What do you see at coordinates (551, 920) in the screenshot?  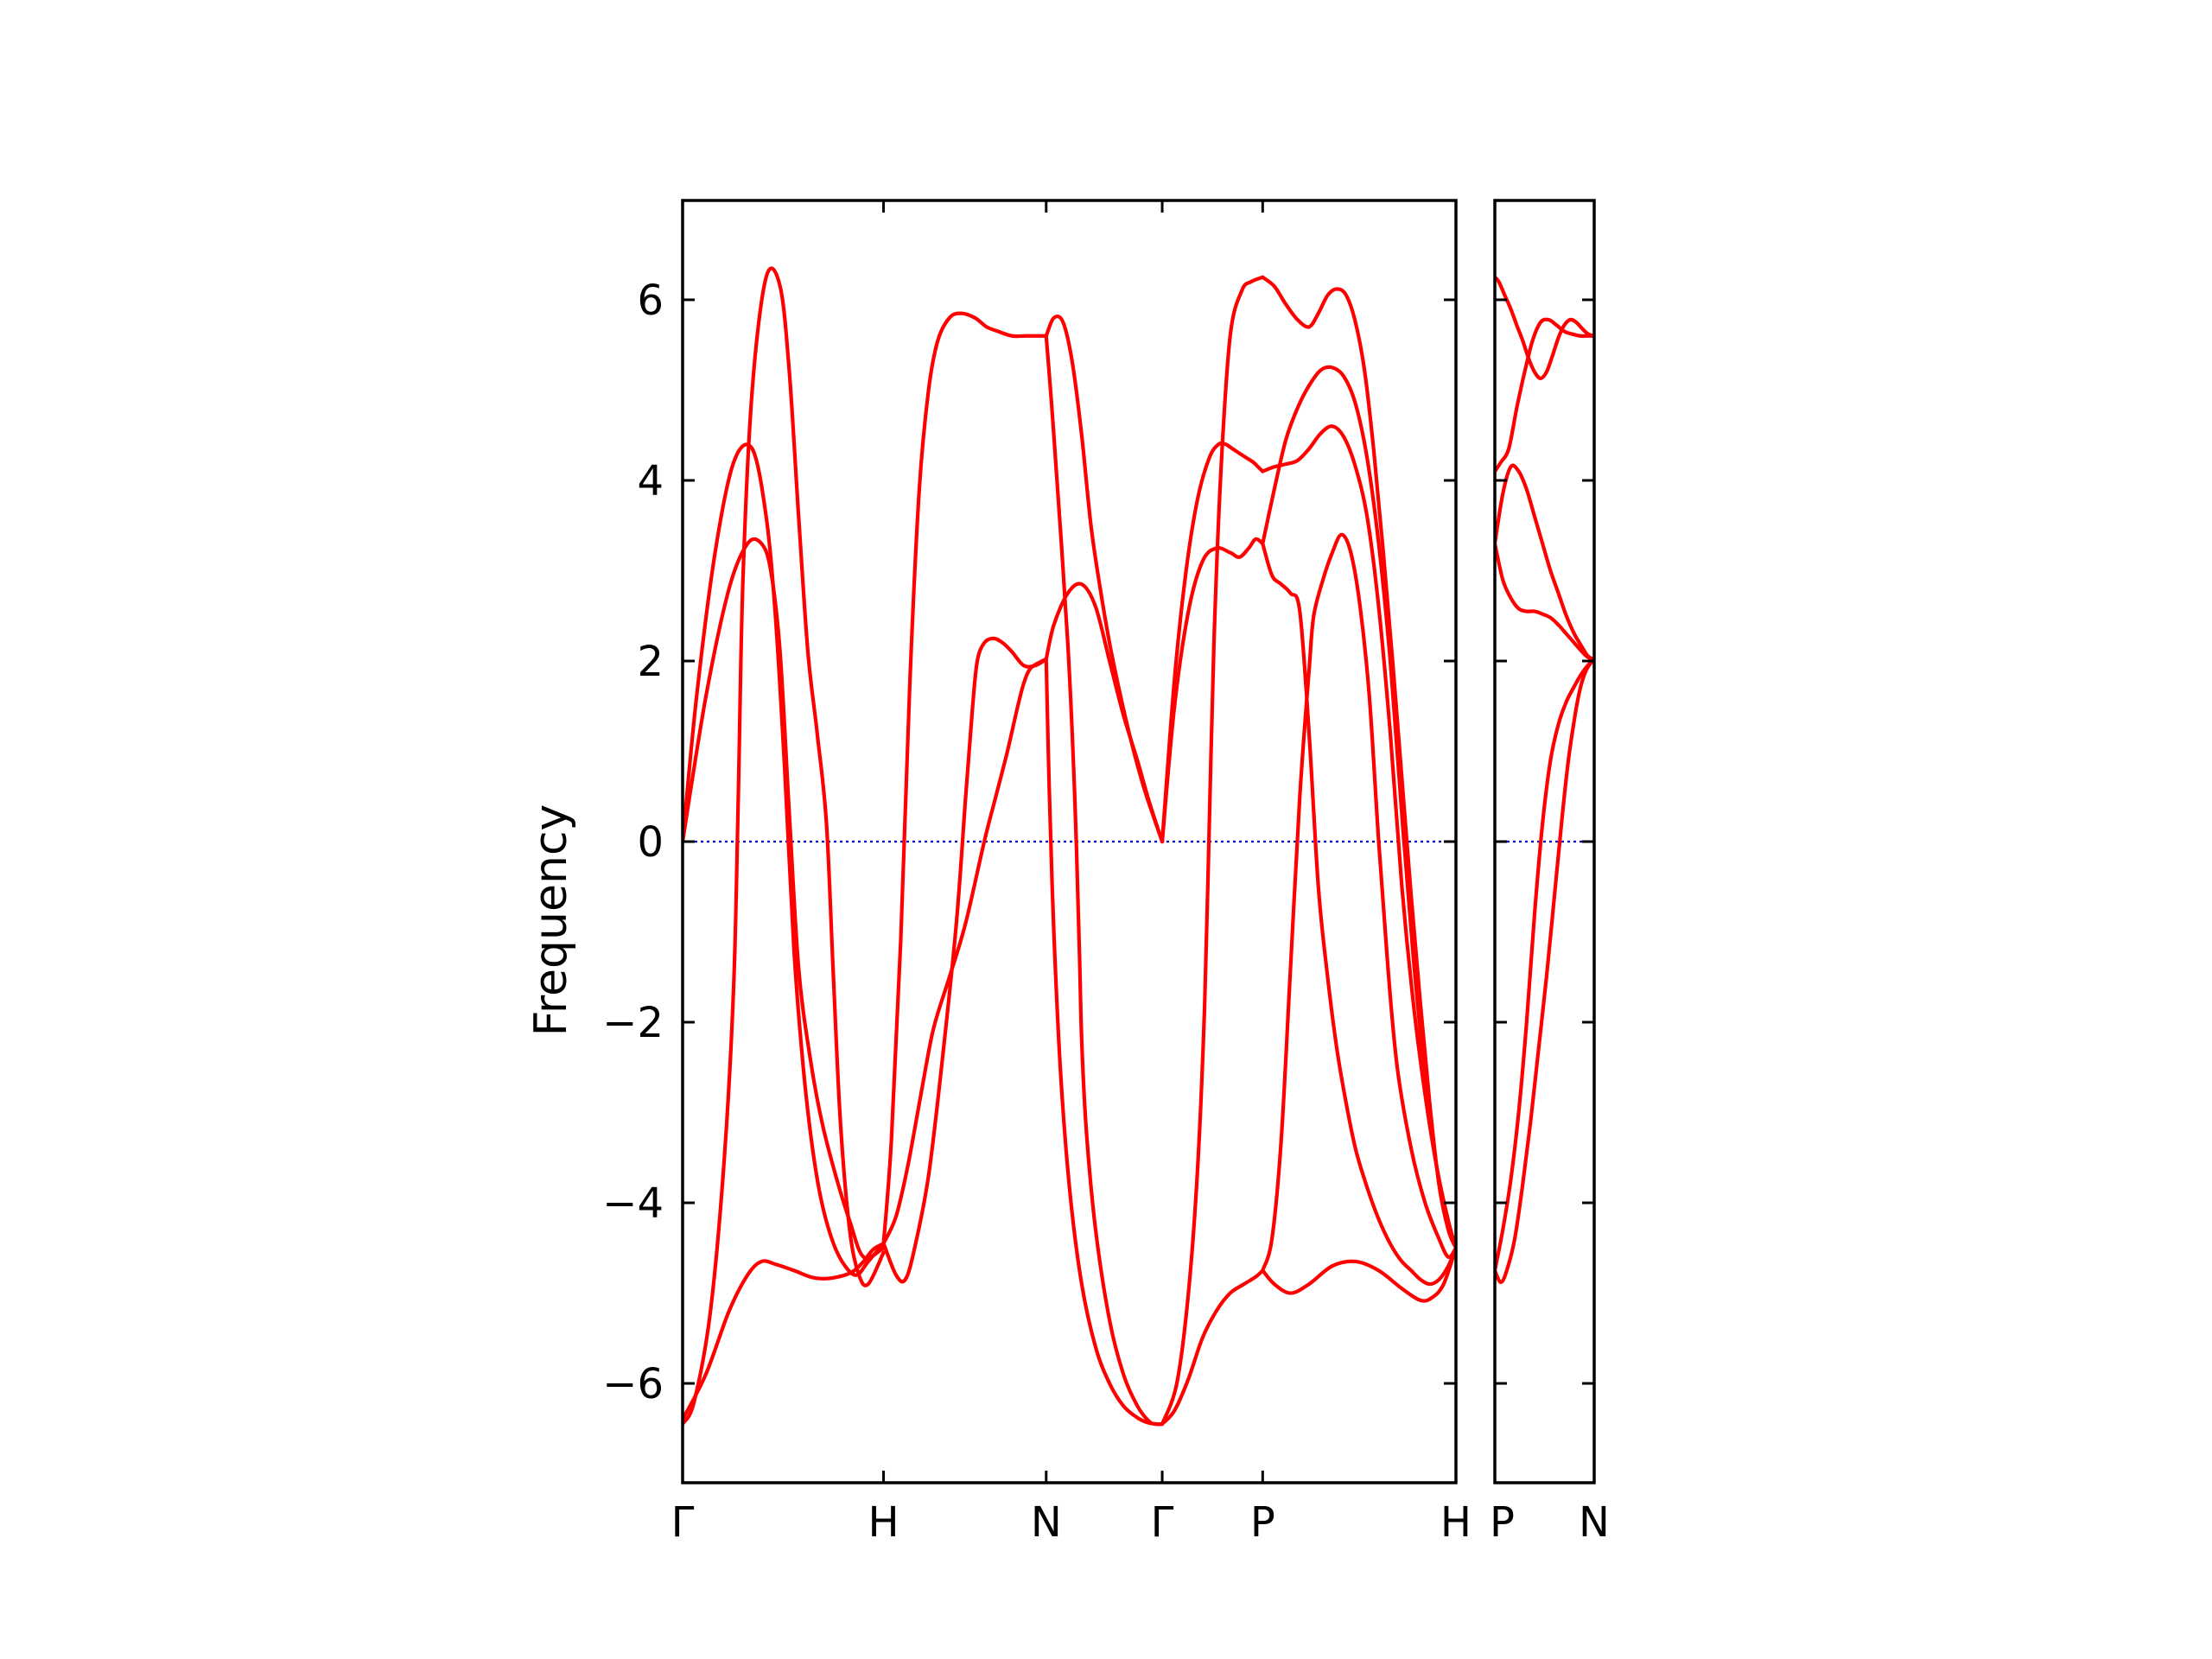 I see `y-axis-label: Frequency` at bounding box center [551, 920].